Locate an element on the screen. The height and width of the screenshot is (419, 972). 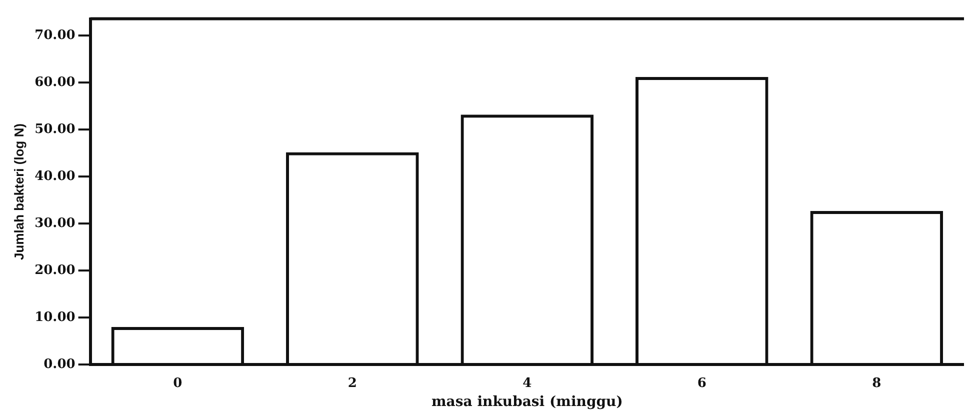
y-tick-label: 60.00 is located at coordinates (55, 82).